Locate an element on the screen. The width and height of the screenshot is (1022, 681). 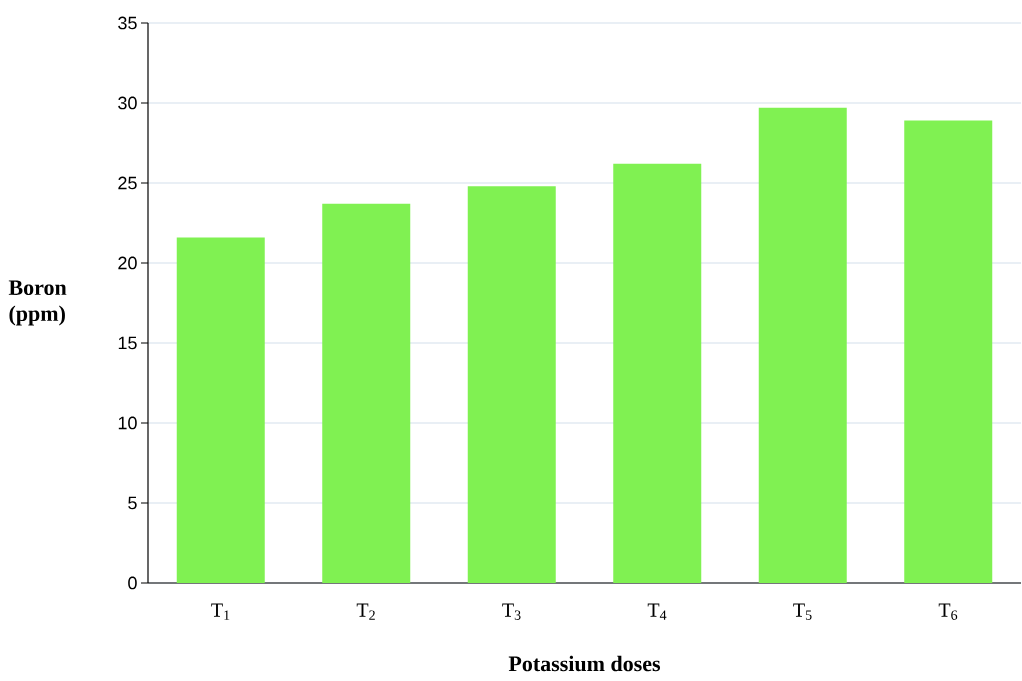
x-tick-label: T$_{3}$ is located at coordinates (511, 611).